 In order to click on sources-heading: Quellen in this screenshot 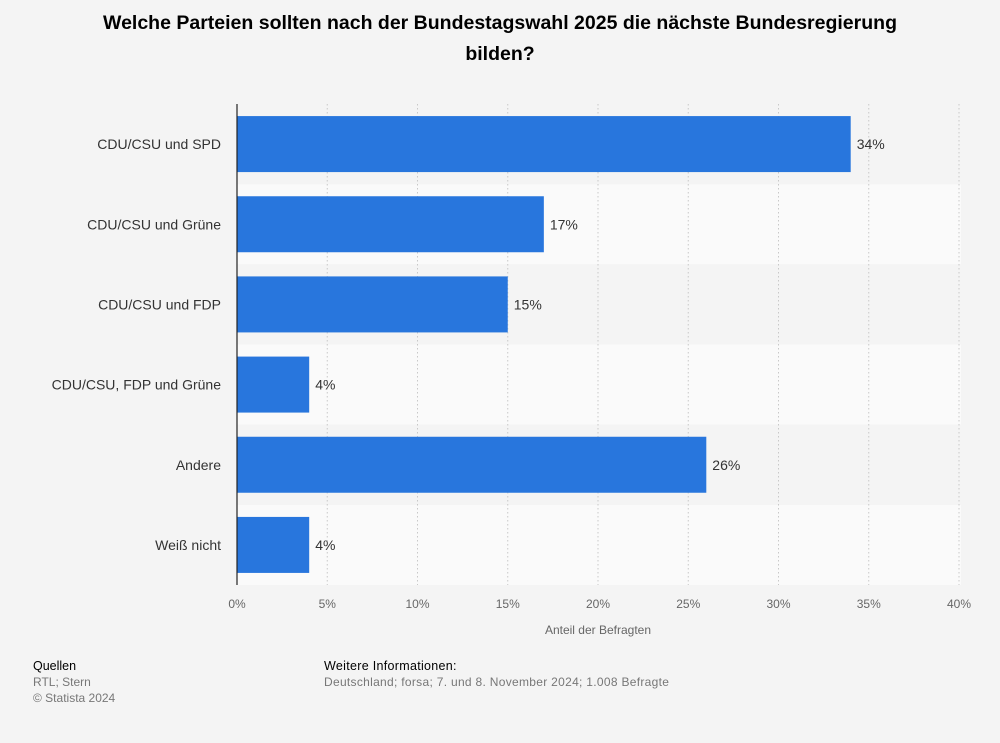, I will do `click(55, 666)`.